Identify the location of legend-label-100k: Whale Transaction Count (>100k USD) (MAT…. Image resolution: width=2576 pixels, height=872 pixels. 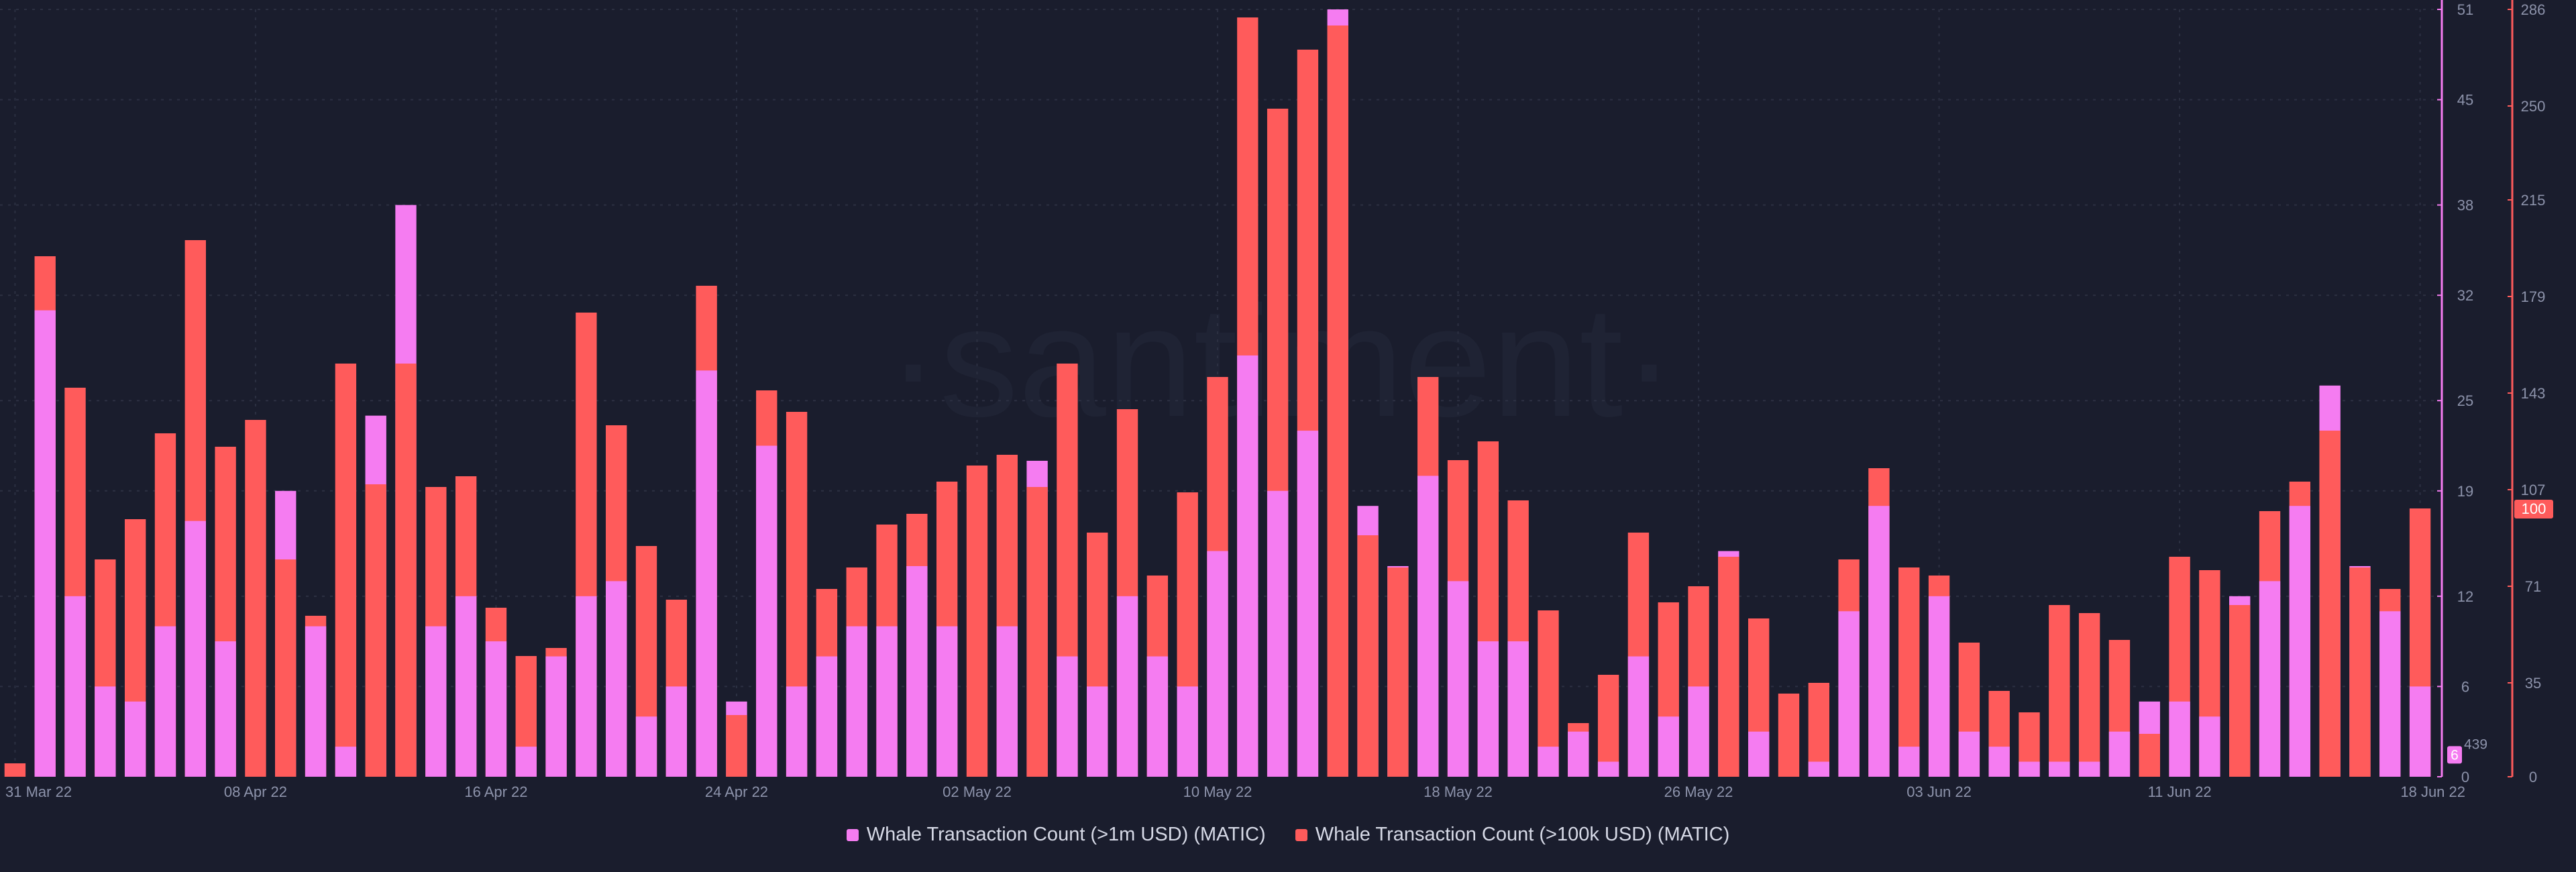
(1522, 834).